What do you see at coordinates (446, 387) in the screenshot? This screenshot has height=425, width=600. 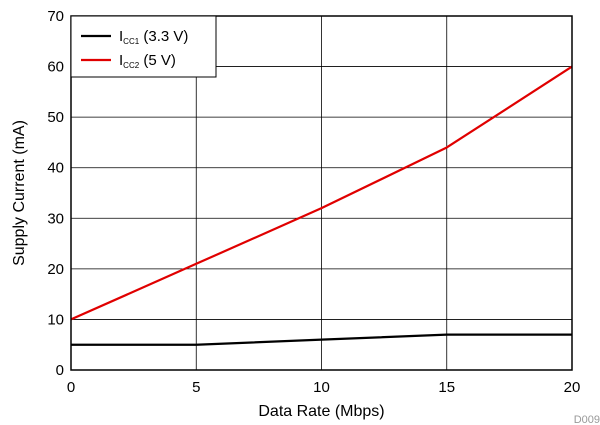 I see `x-tick-label: 15` at bounding box center [446, 387].